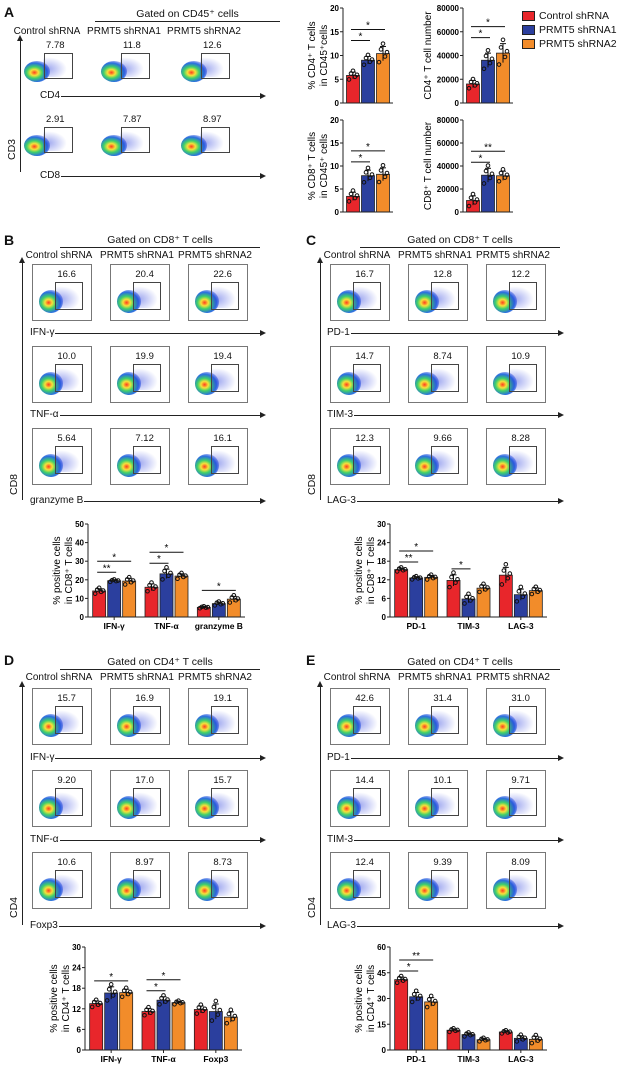 The height and width of the screenshot is (1068, 632). What do you see at coordinates (320, 260) in the screenshot?
I see `y-axis-arrow-icon` at bounding box center [320, 260].